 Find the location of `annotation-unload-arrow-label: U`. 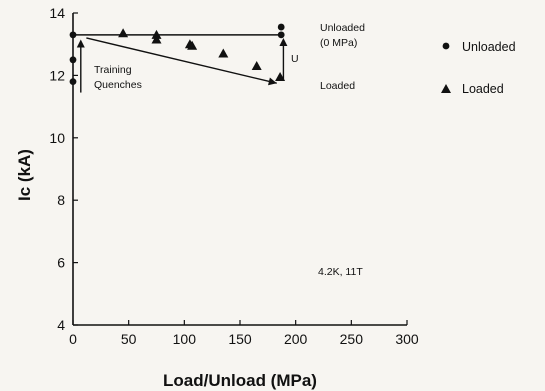

annotation-unload-arrow-label: U is located at coordinates (295, 59).